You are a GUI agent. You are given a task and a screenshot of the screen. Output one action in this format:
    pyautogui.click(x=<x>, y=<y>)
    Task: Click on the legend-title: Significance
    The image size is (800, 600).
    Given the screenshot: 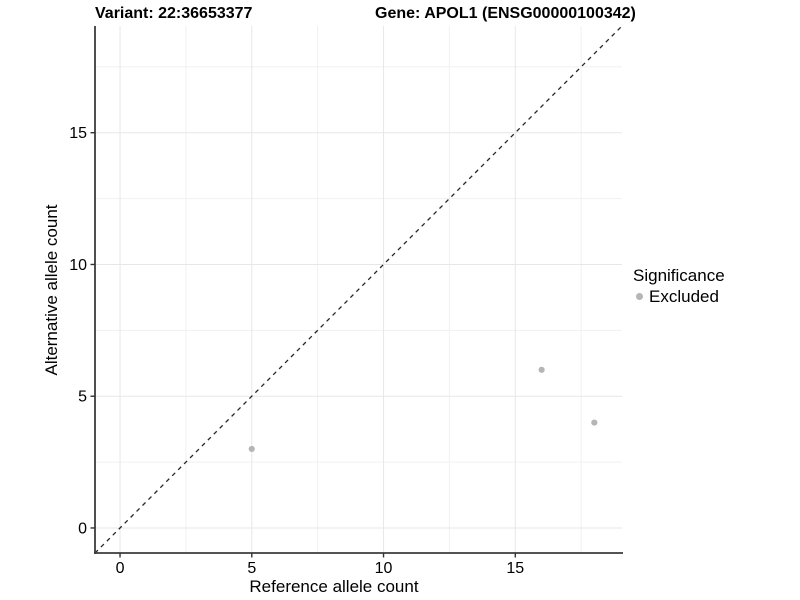 What is the action you would take?
    pyautogui.click(x=679, y=275)
    